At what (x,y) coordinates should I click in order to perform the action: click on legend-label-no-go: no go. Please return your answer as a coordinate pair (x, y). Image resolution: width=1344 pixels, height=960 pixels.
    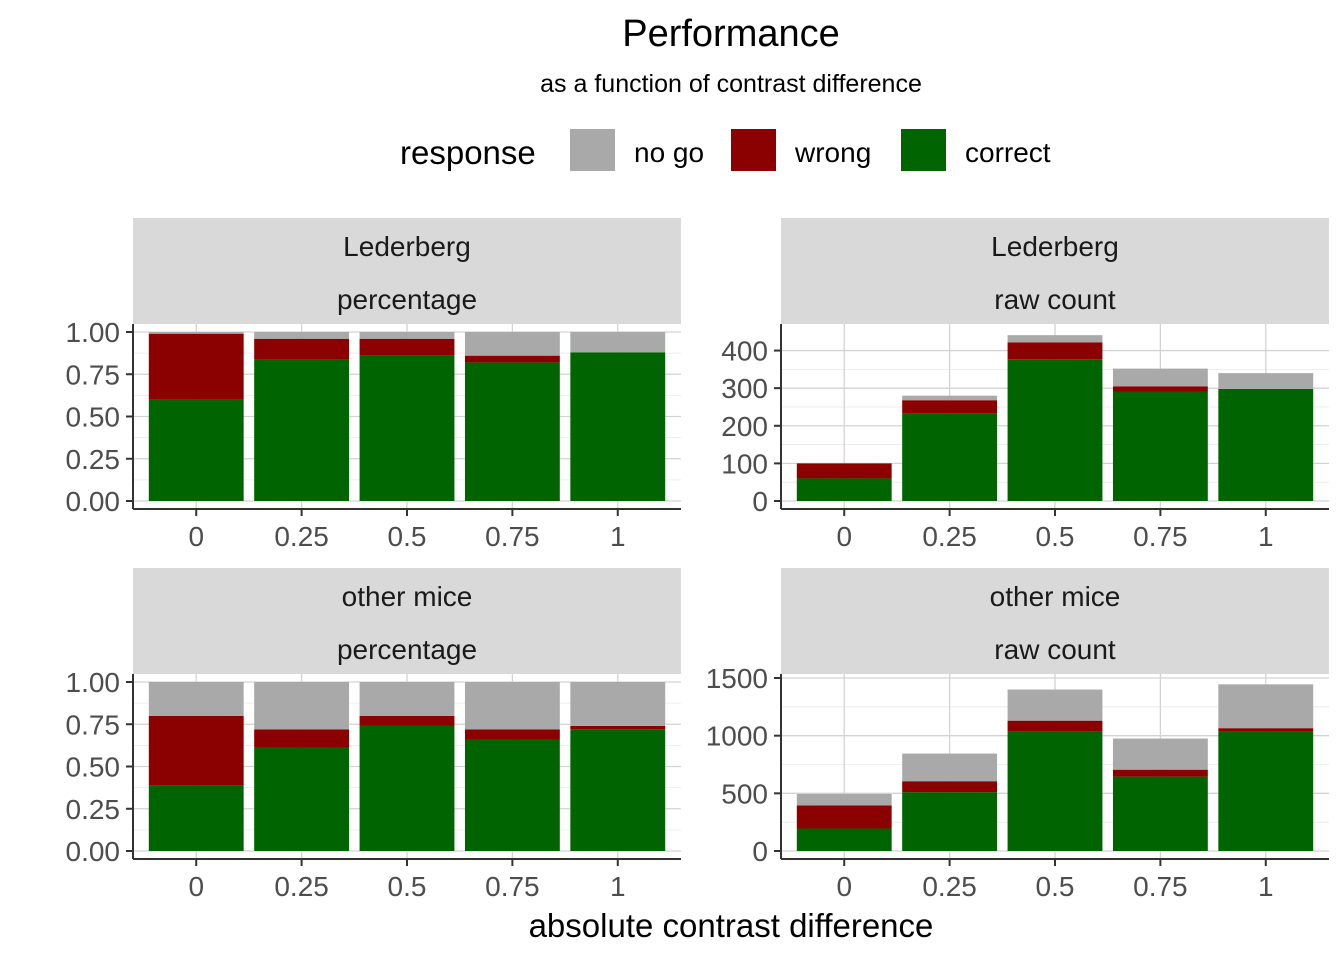
    Looking at the image, I should click on (669, 152).